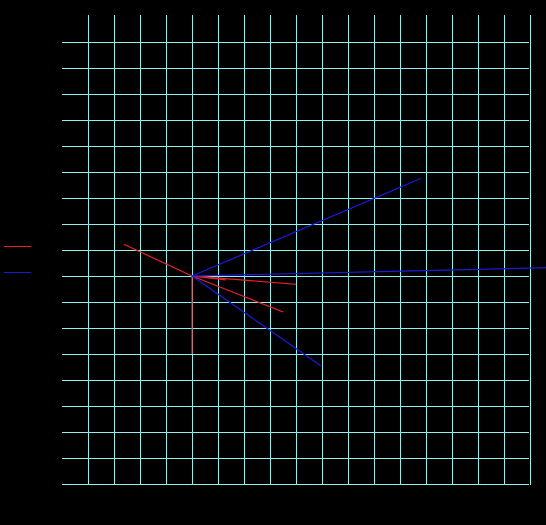  What do you see at coordinates (17, 259) in the screenshot?
I see `legend` at bounding box center [17, 259].